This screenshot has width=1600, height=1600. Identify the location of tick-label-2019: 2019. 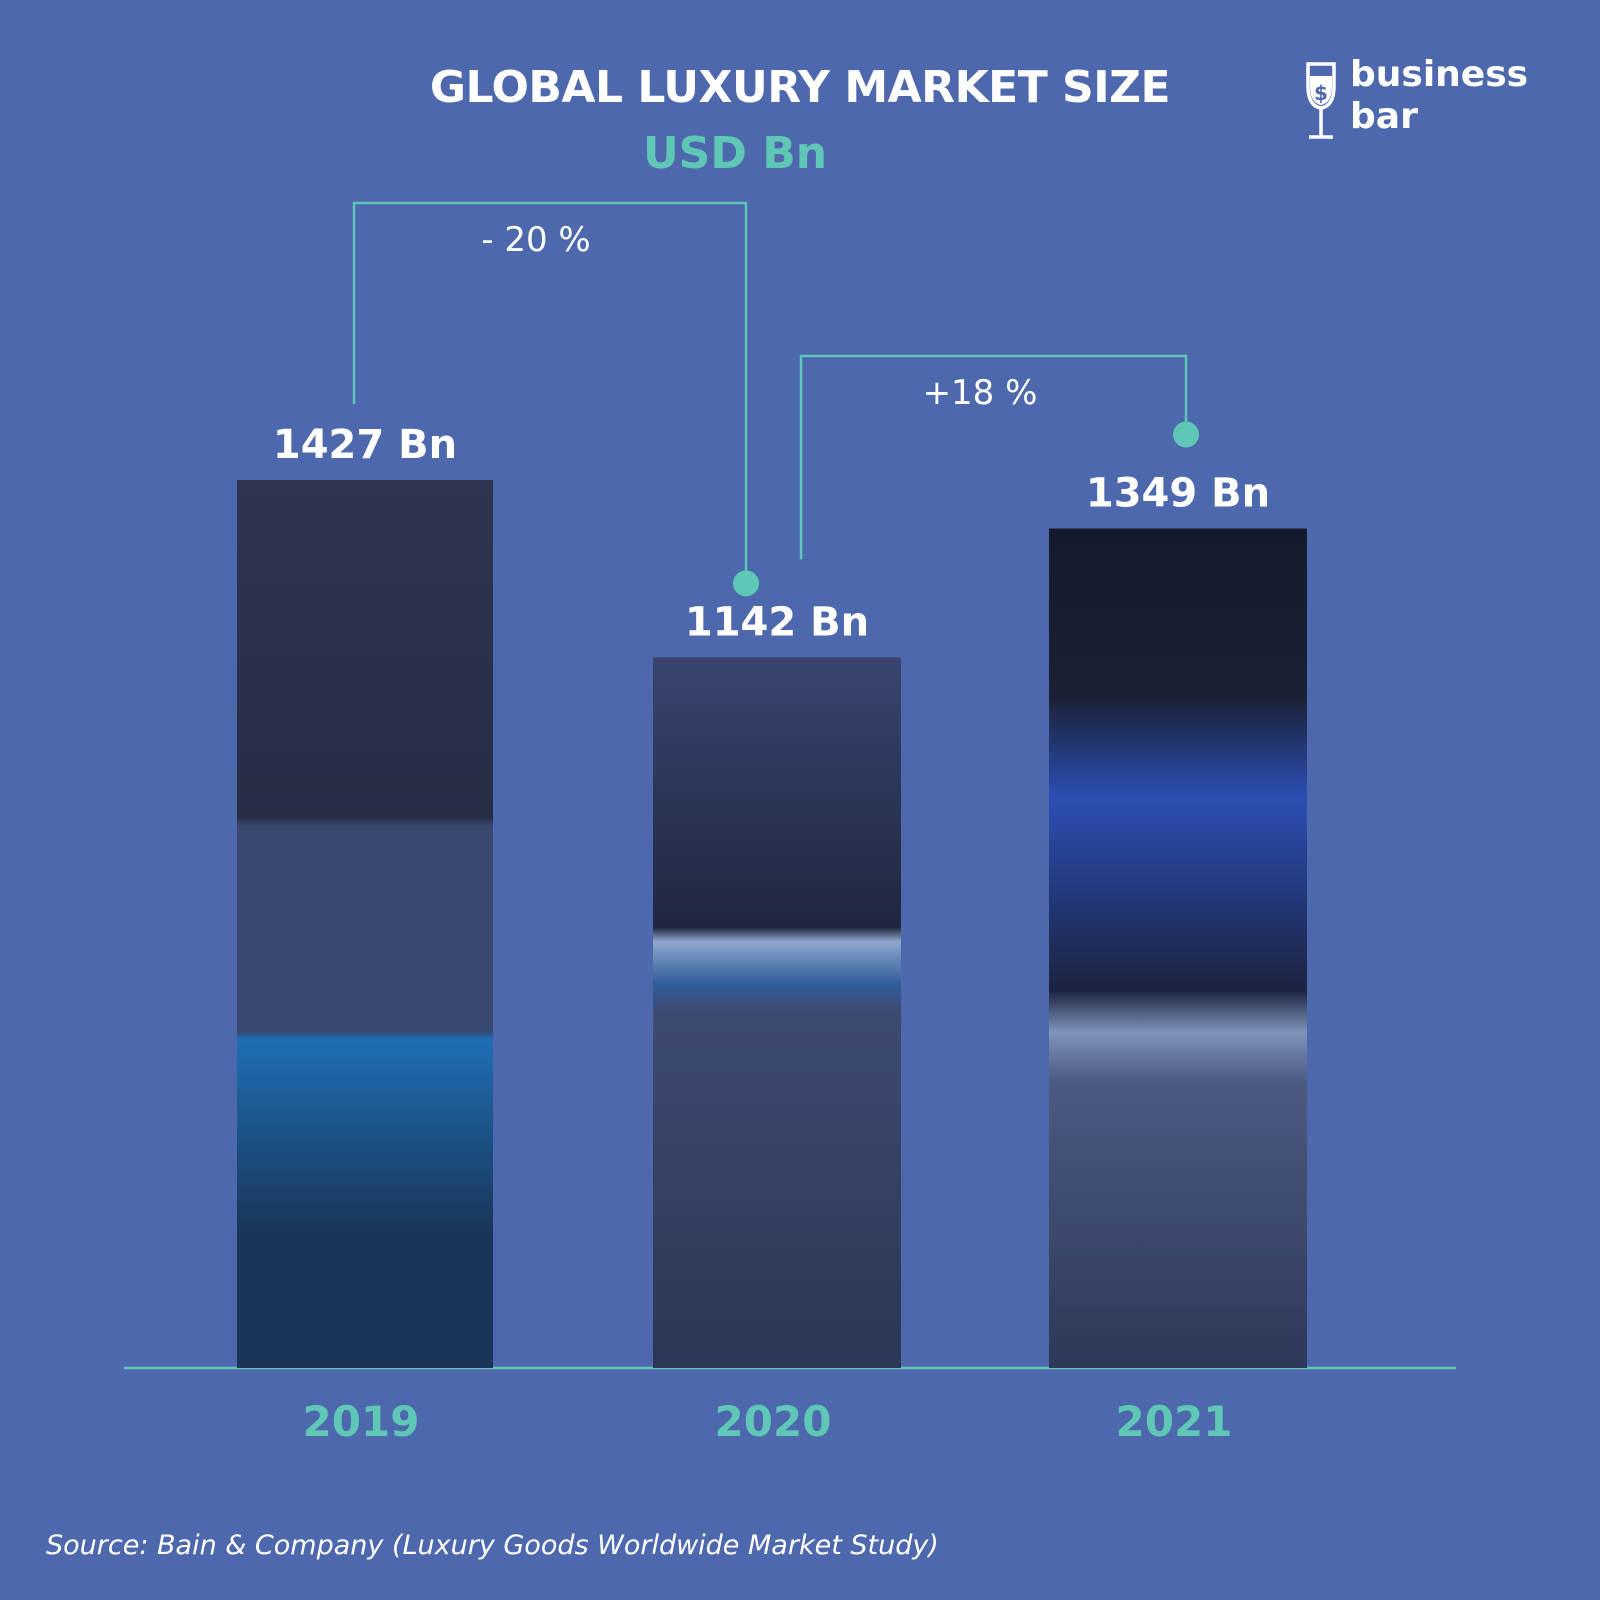
(361, 1421).